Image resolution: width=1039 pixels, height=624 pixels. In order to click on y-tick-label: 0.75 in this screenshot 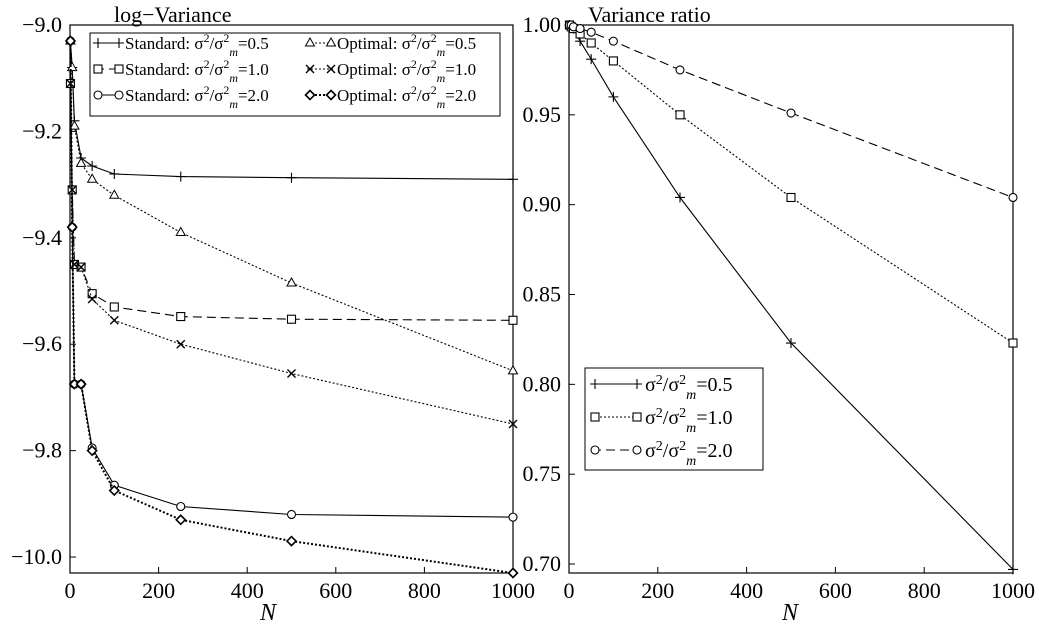, I will do `click(542, 473)`.